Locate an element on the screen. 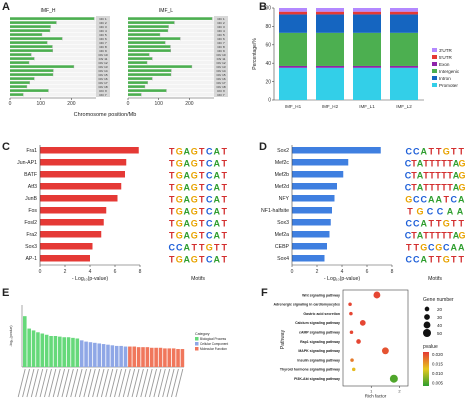 The width and height of the screenshot is (474, 412). panel-c-x-tick-label: 8 is located at coordinates (140, 272).